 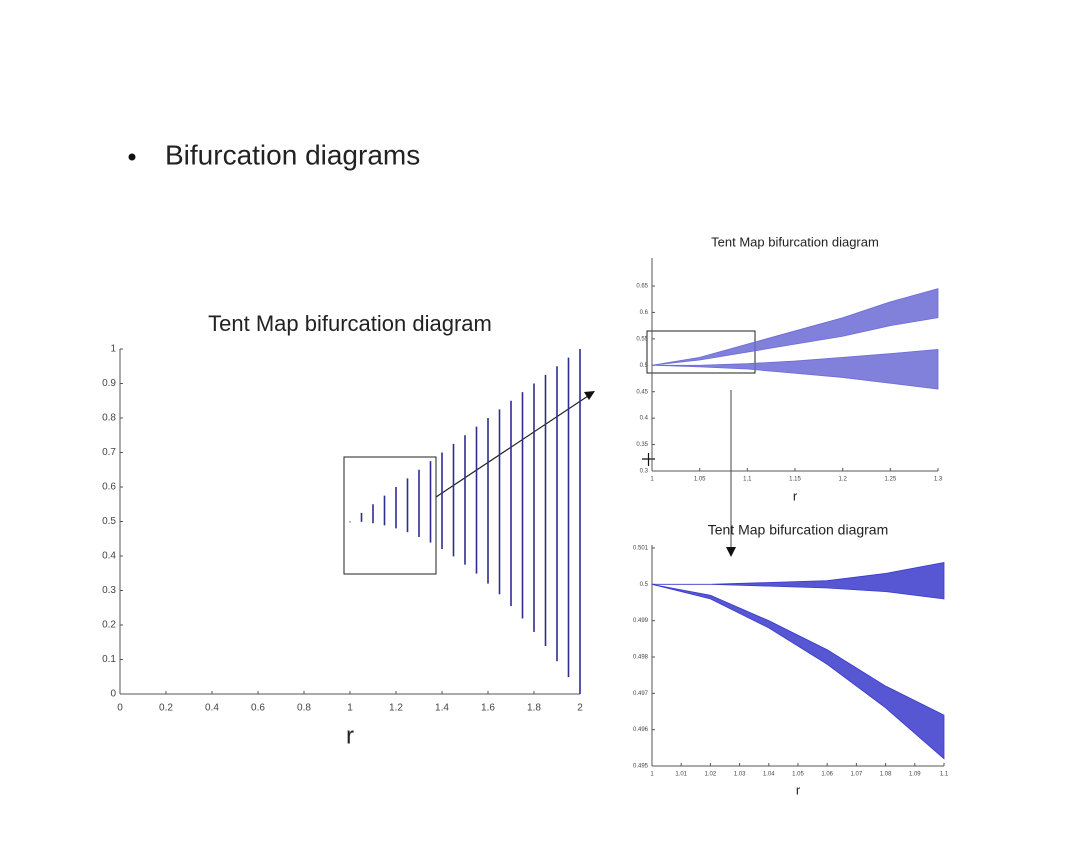 What do you see at coordinates (580, 708) in the screenshot?
I see `x-tick-label: 2` at bounding box center [580, 708].